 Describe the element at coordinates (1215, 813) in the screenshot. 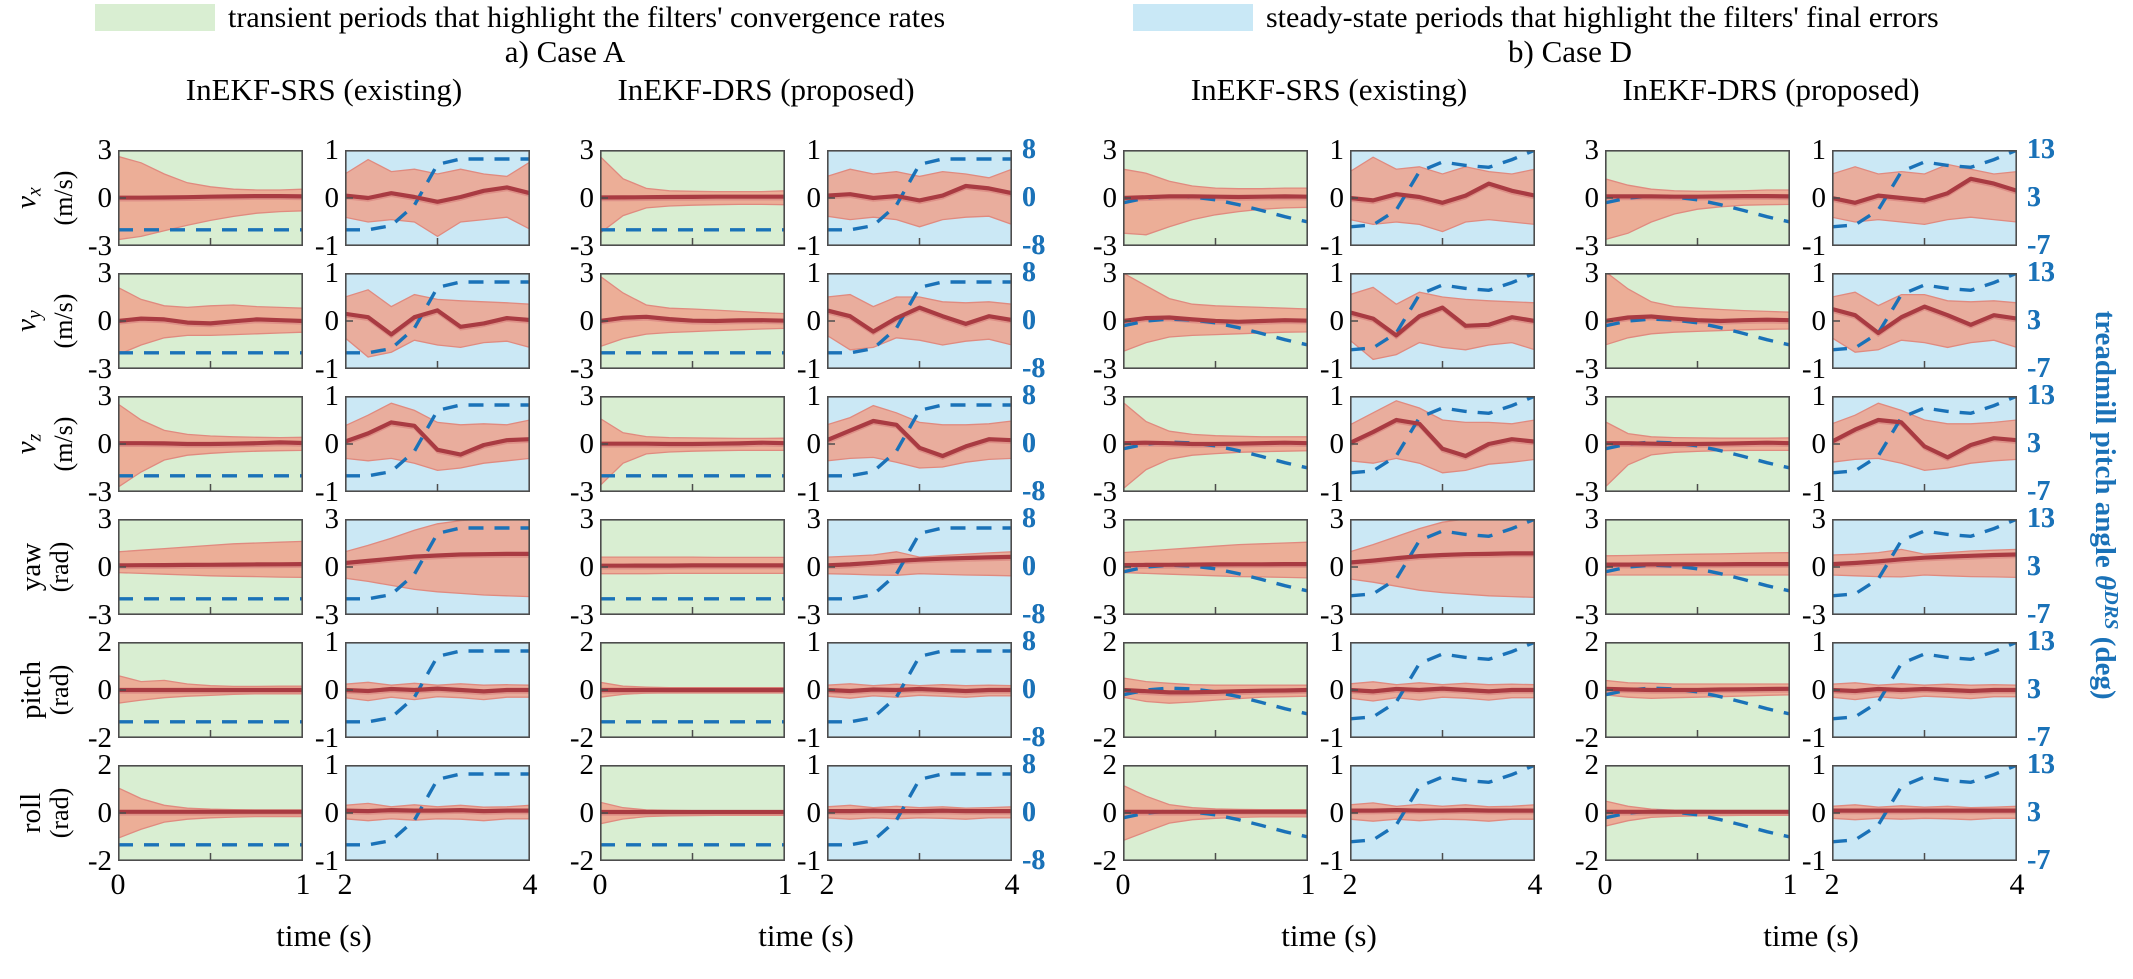

I see `subplot-case_d-srs-row5-transient` at that location.